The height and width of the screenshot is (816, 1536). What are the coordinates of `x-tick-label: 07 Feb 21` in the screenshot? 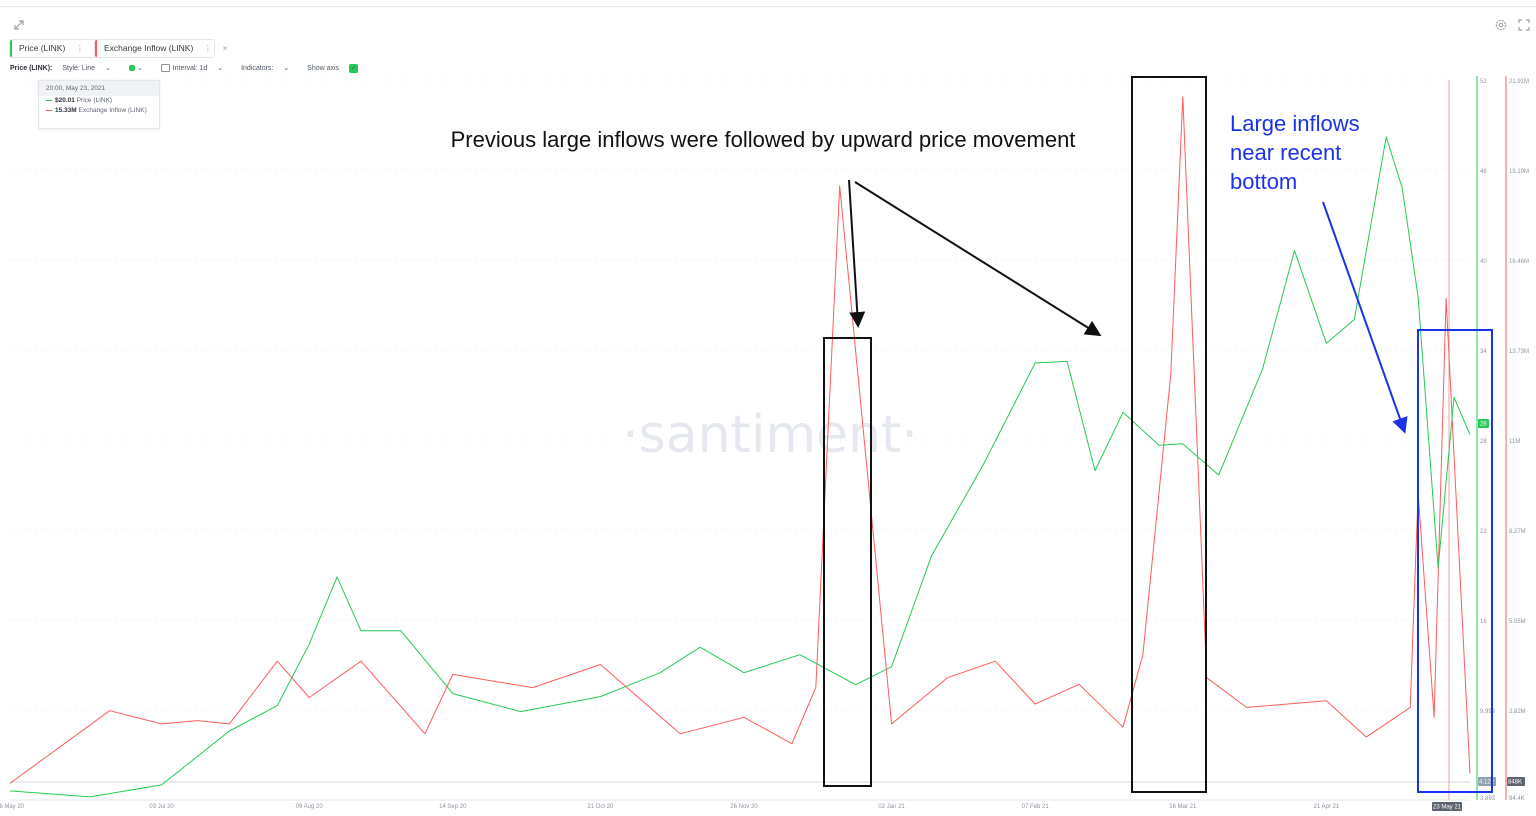 It's located at (1036, 807).